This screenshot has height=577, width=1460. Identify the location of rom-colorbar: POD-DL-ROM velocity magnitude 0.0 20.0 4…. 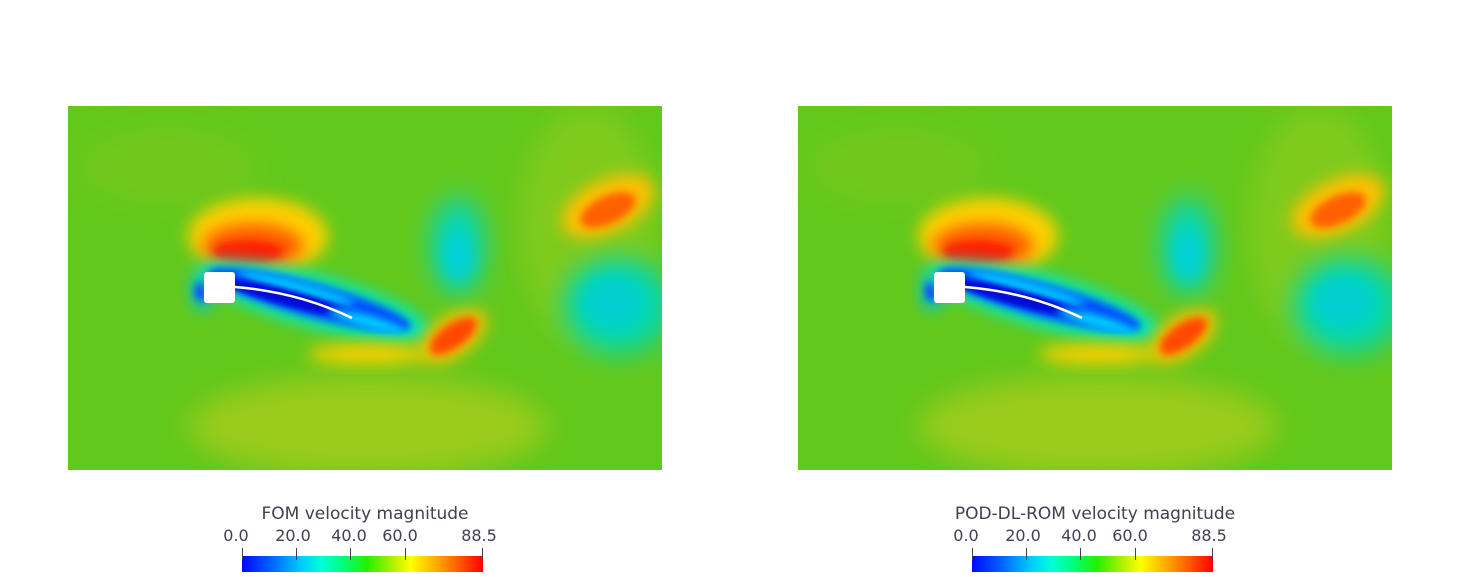
(1095, 538).